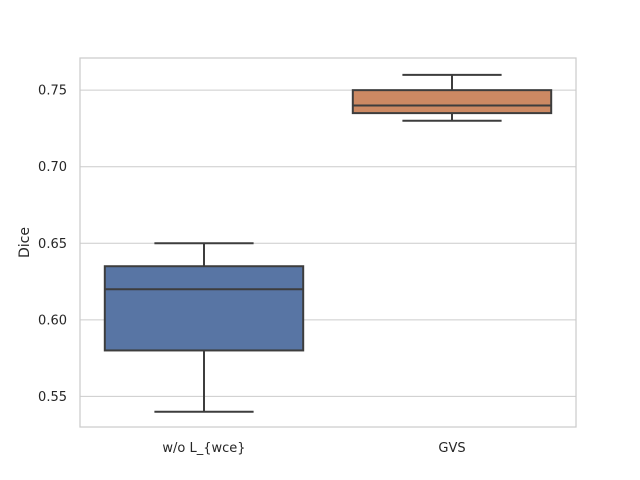  What do you see at coordinates (451, 448) in the screenshot?
I see `x-tick-label: GVS` at bounding box center [451, 448].